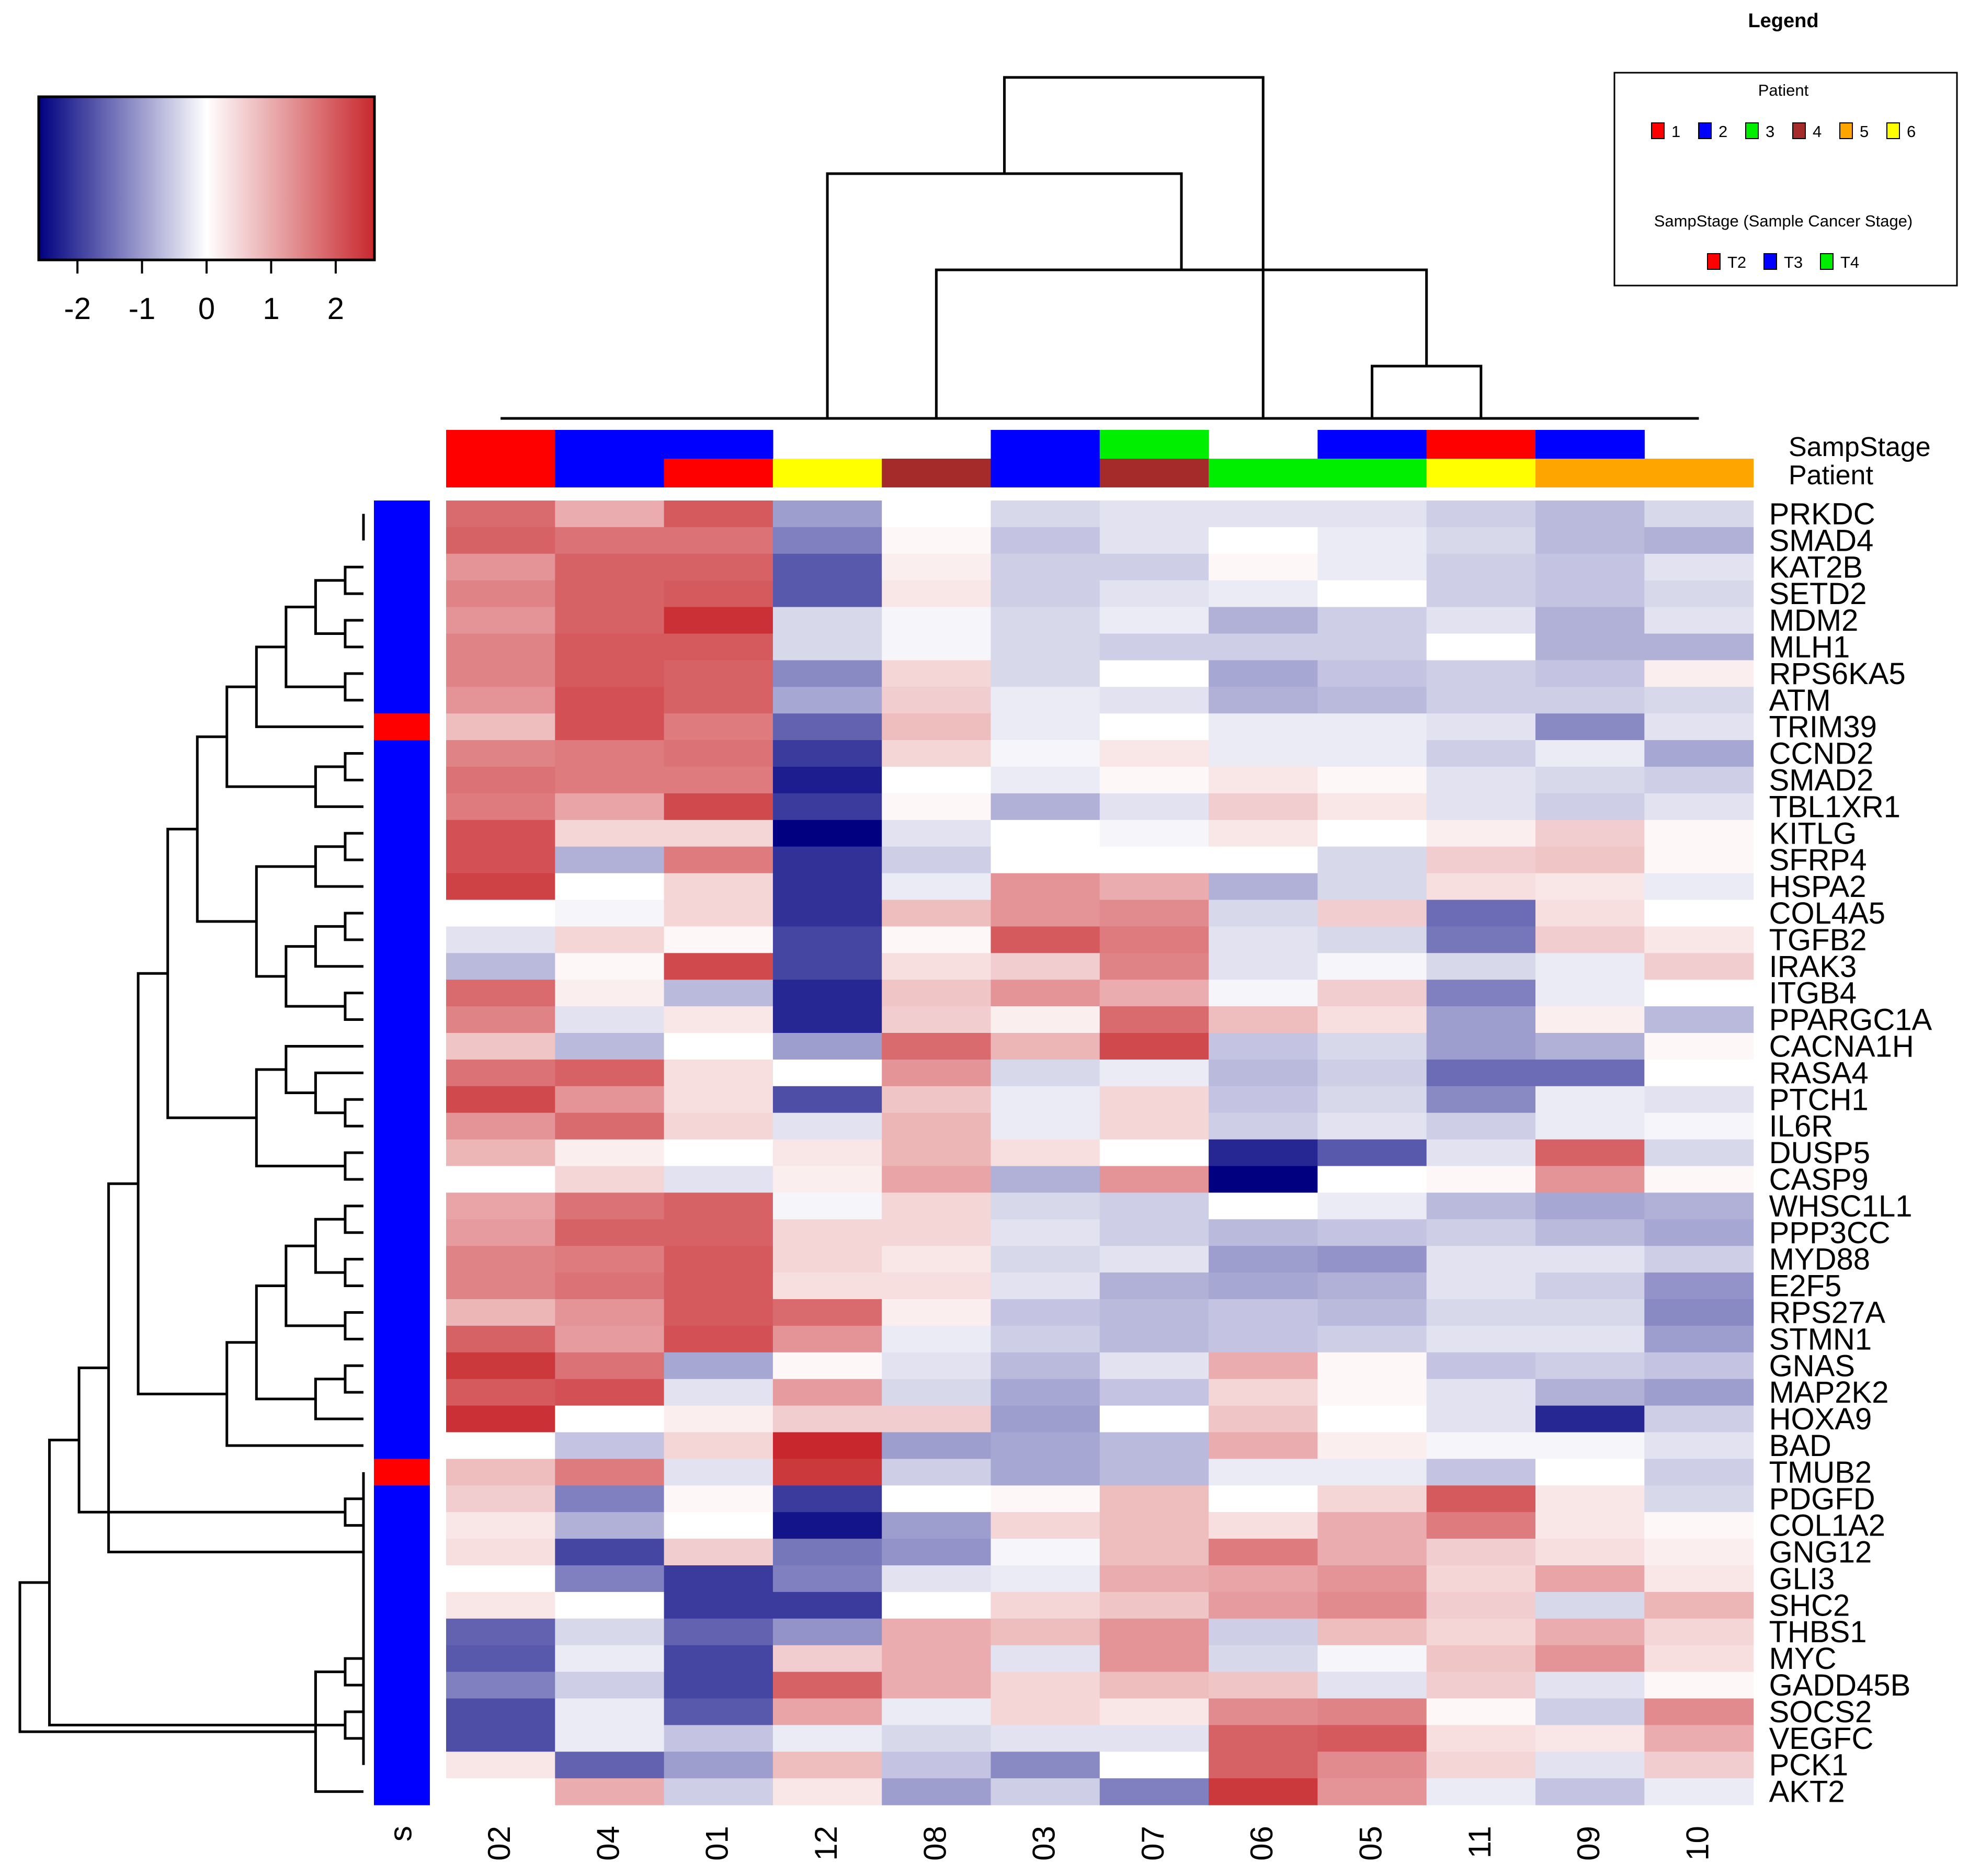 The image size is (1969, 1876). Describe the element at coordinates (1812, 1366) in the screenshot. I see `row-label: GNAS` at that location.